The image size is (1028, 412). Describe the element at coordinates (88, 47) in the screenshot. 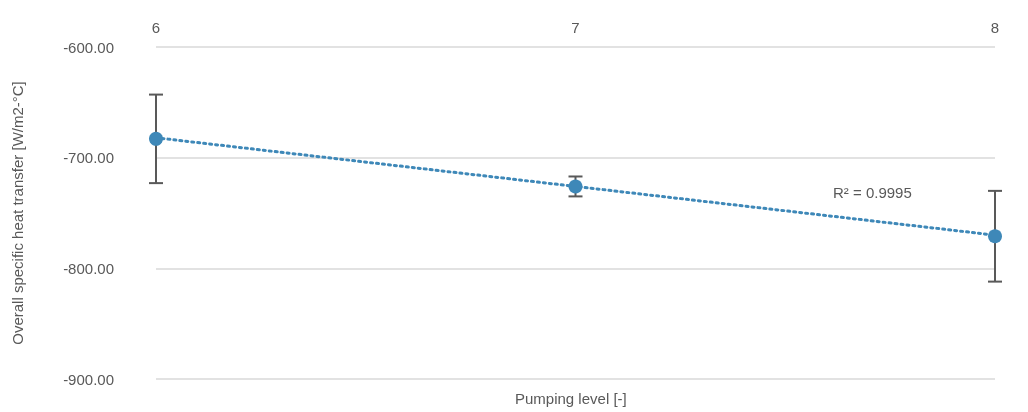

I see `y-tick-label: -600.00` at that location.